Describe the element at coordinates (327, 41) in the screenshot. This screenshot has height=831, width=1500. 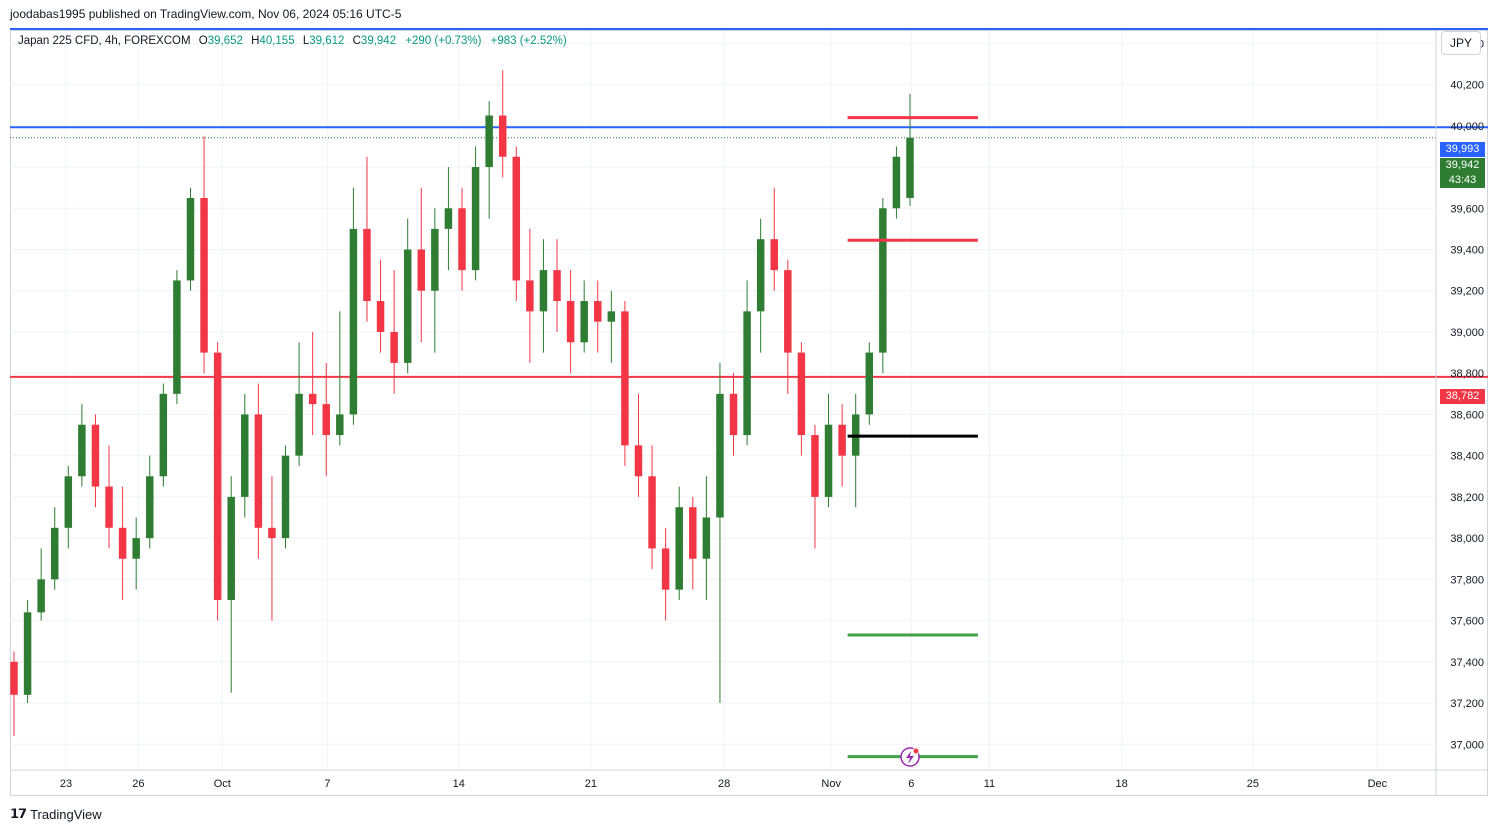
I see `low-value: 39,612` at that location.